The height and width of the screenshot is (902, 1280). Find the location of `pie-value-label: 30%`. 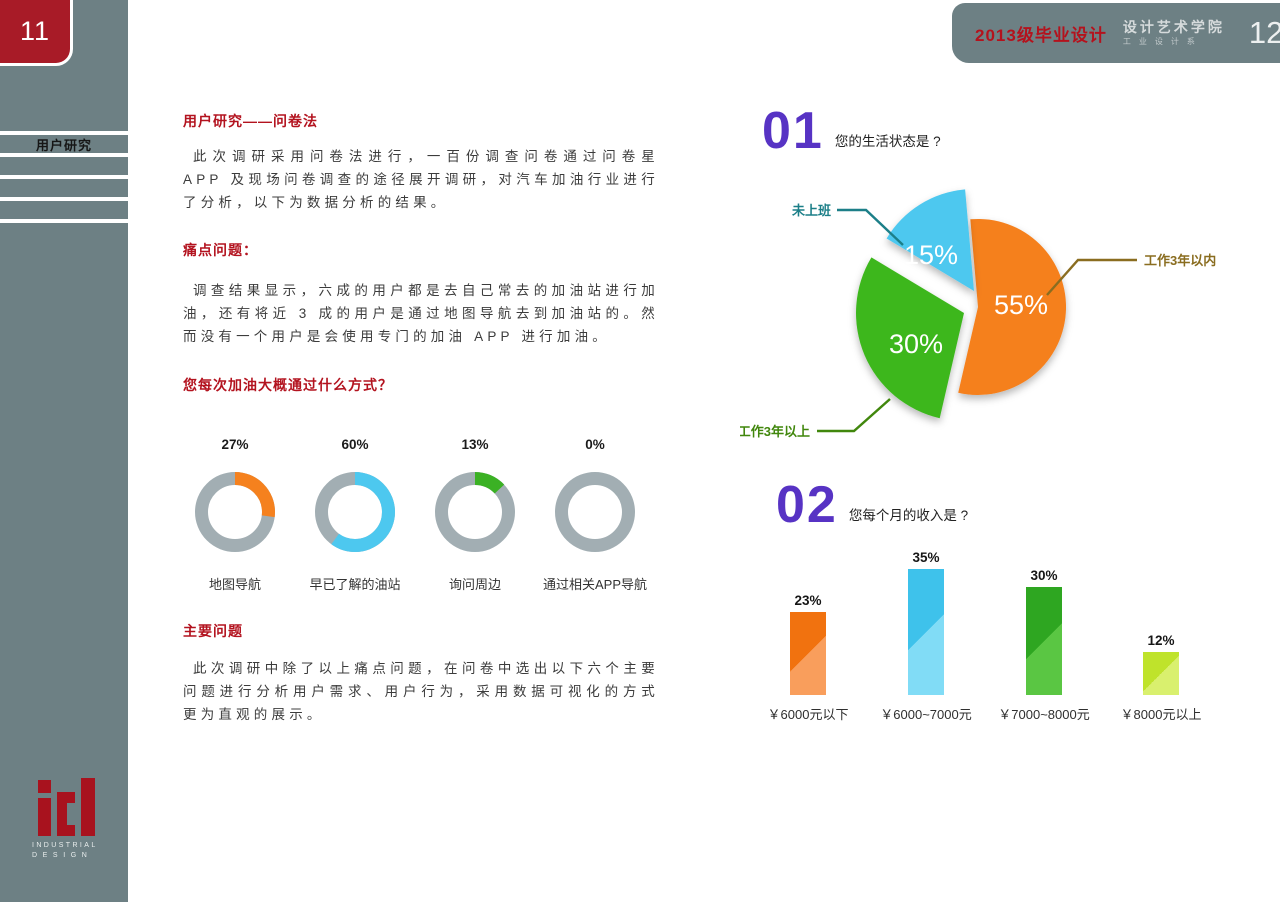

pie-value-label: 30% is located at coordinates (916, 344).